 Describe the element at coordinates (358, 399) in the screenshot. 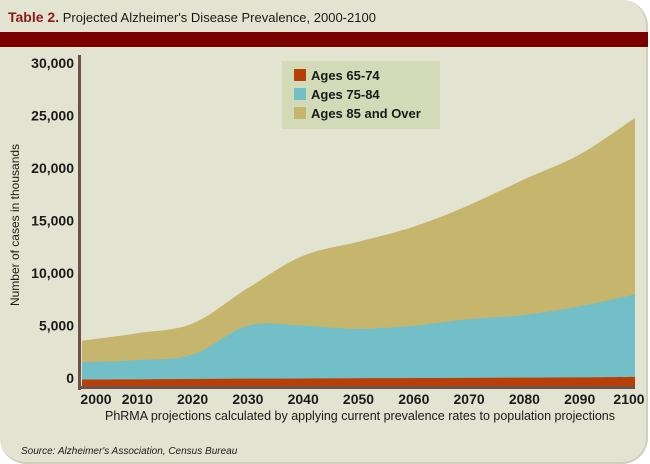

I see `x-tick-label: 2050` at that location.